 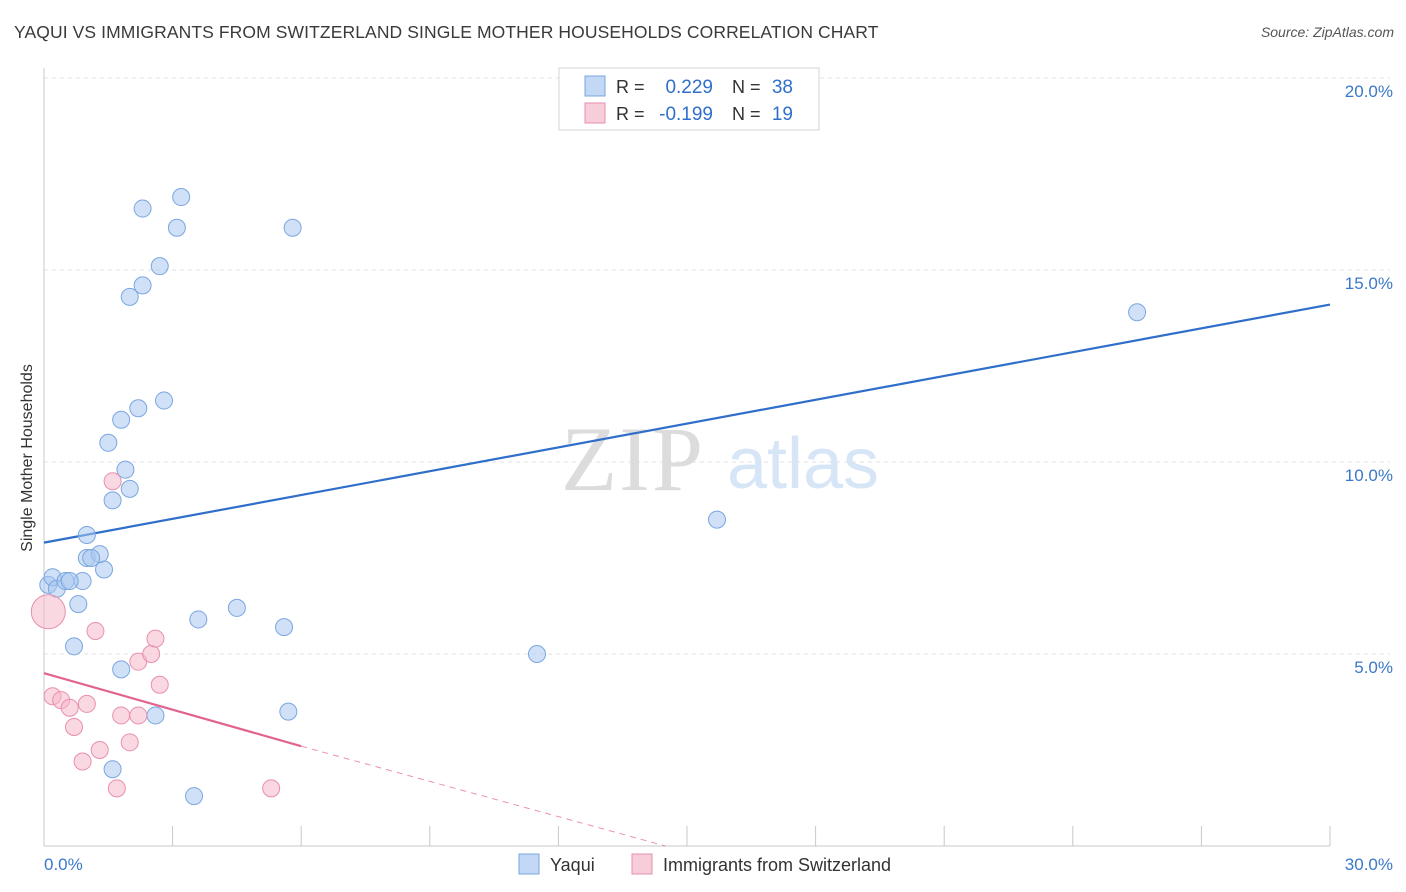 I want to click on bottom-legend-label: Immigrants from Switzerland, so click(x=777, y=865).